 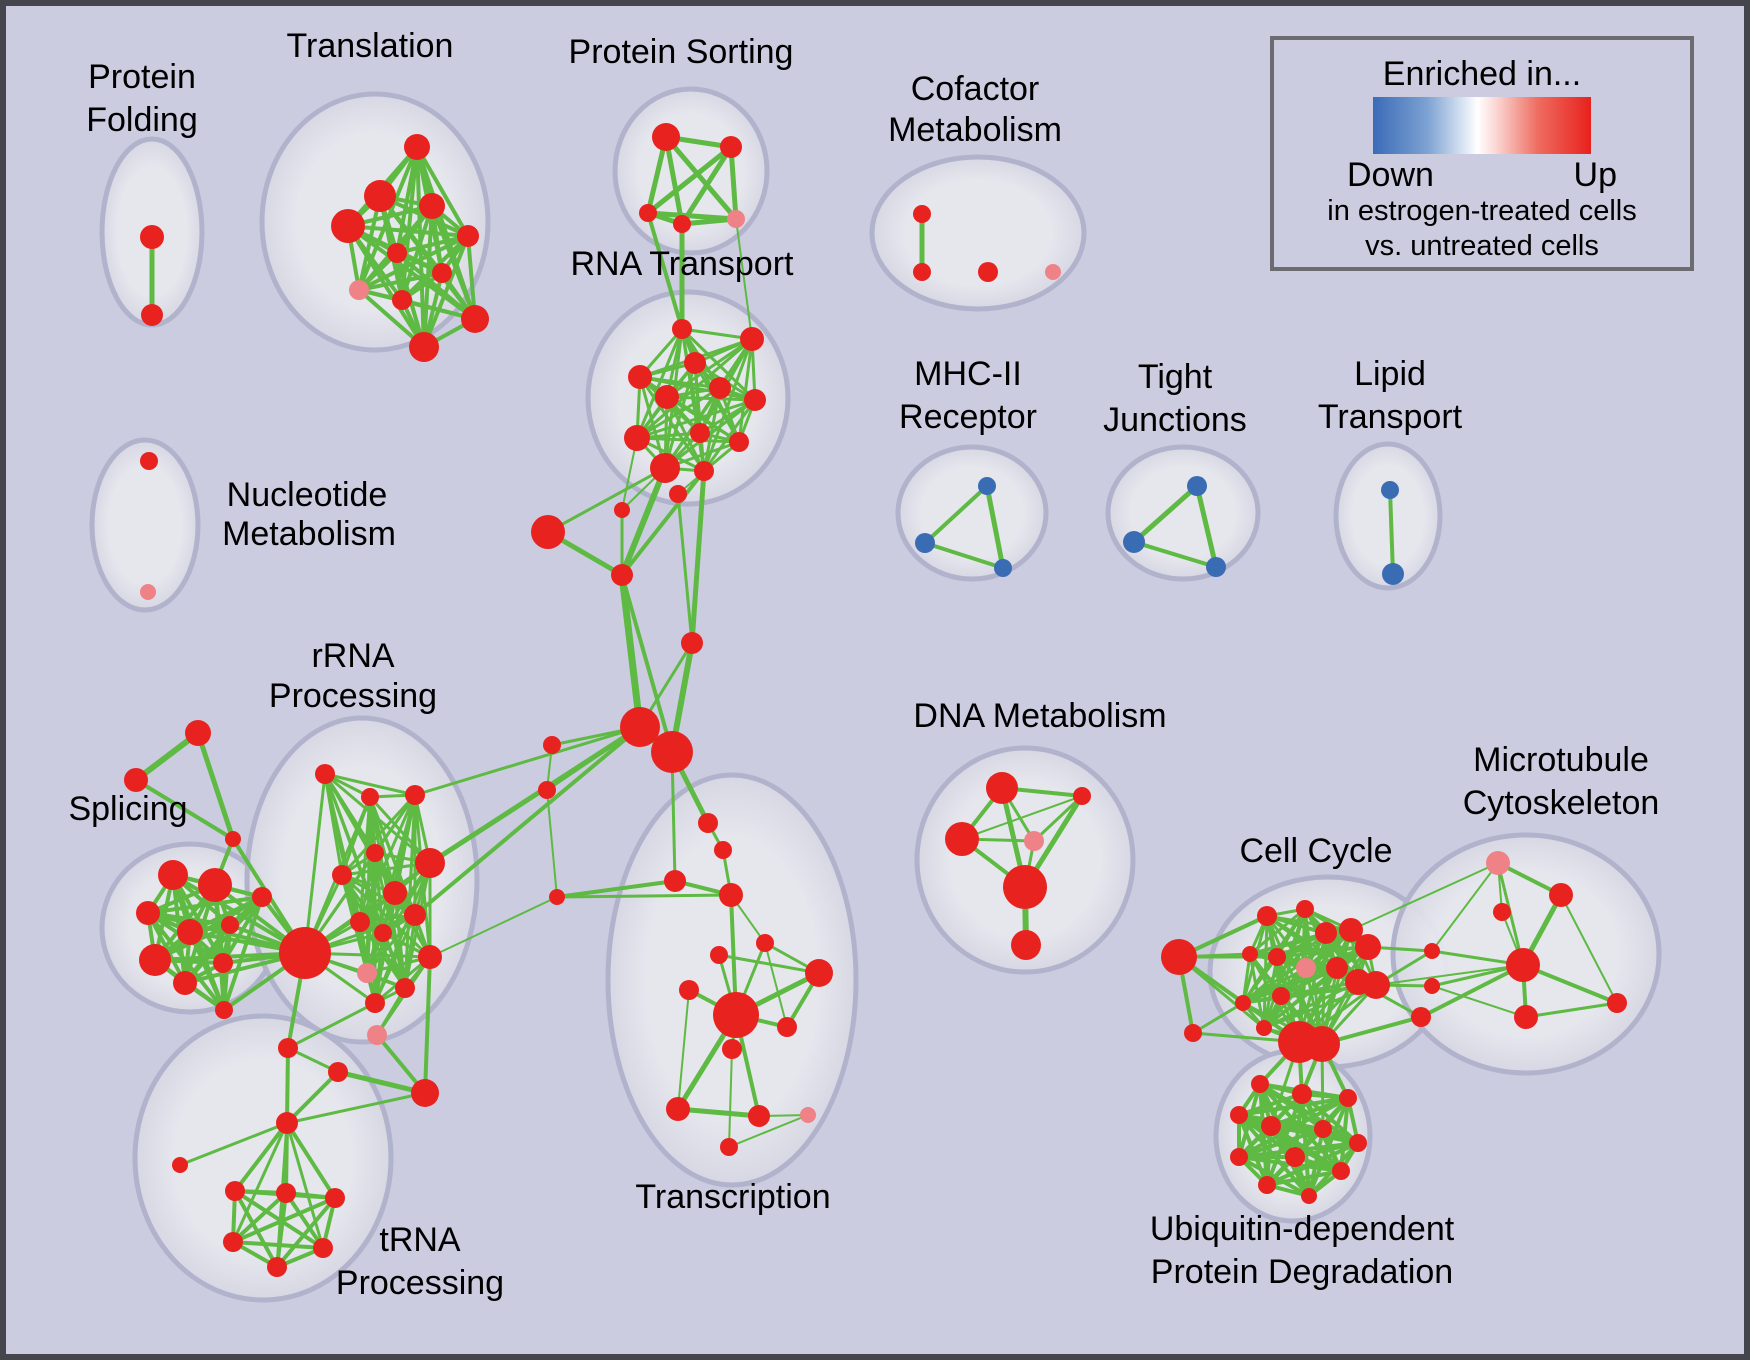 What do you see at coordinates (666, 137) in the screenshot?
I see `node-s1` at bounding box center [666, 137].